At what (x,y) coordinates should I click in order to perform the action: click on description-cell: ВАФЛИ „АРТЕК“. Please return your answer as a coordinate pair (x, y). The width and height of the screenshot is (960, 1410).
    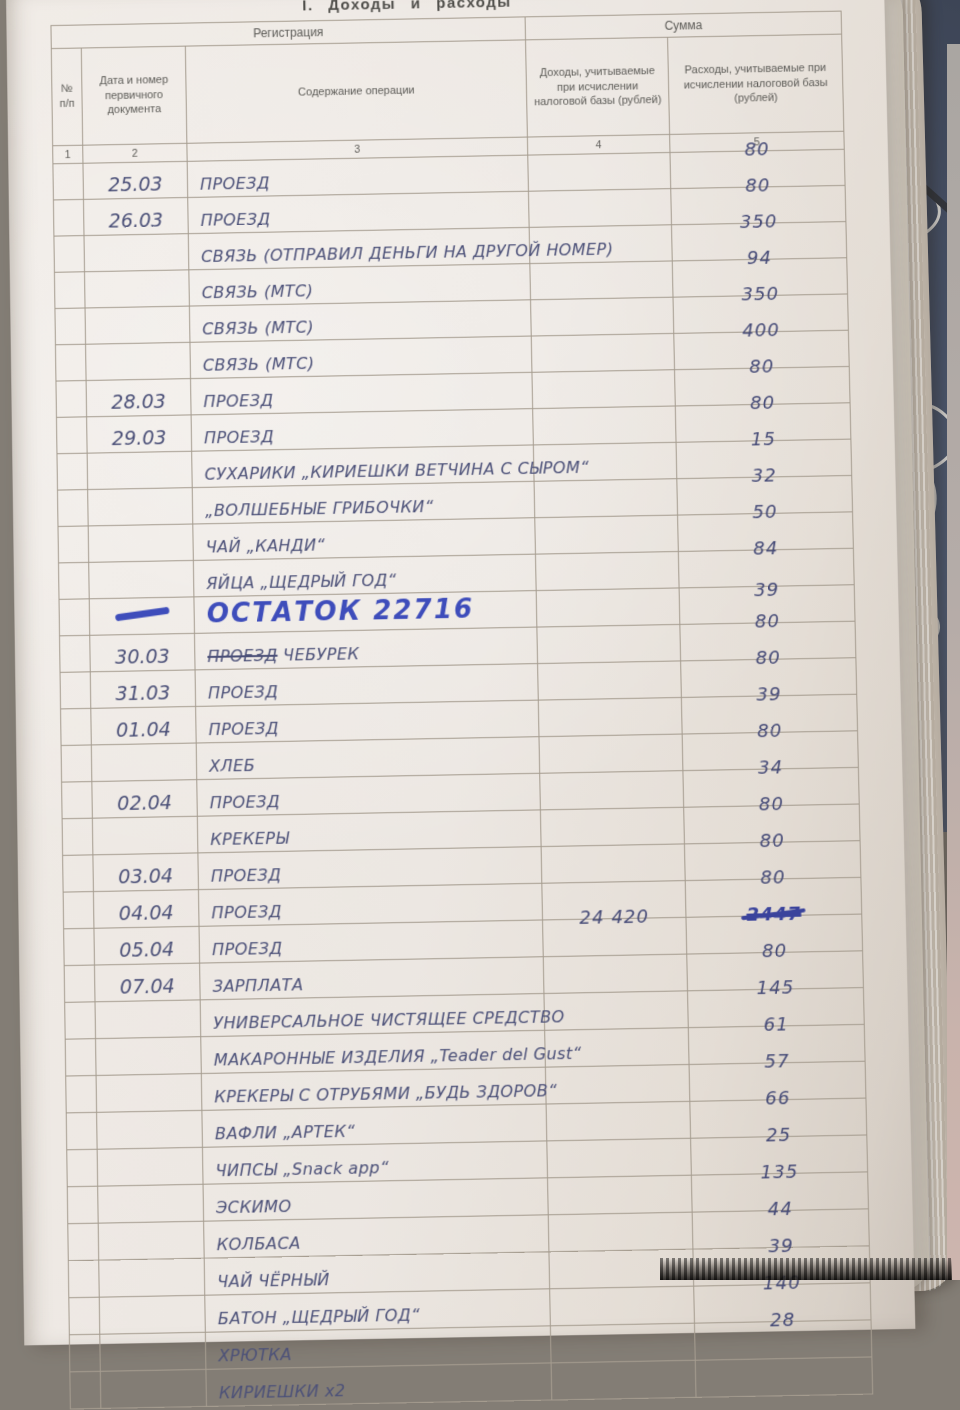
    Looking at the image, I should click on (374, 1126).